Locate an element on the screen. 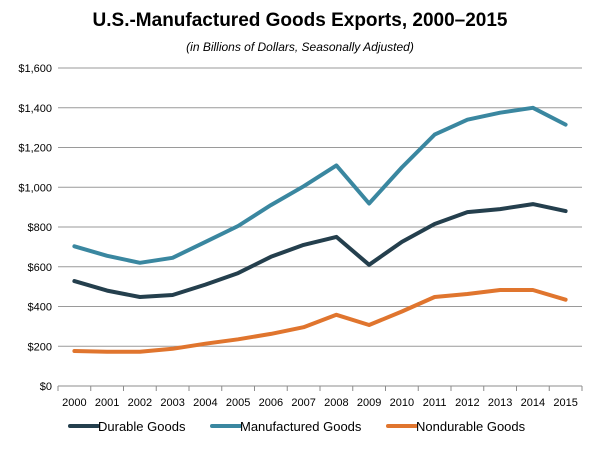 Image resolution: width=600 pixels, height=450 pixels. legend-label: Nondurable Goods is located at coordinates (471, 426).